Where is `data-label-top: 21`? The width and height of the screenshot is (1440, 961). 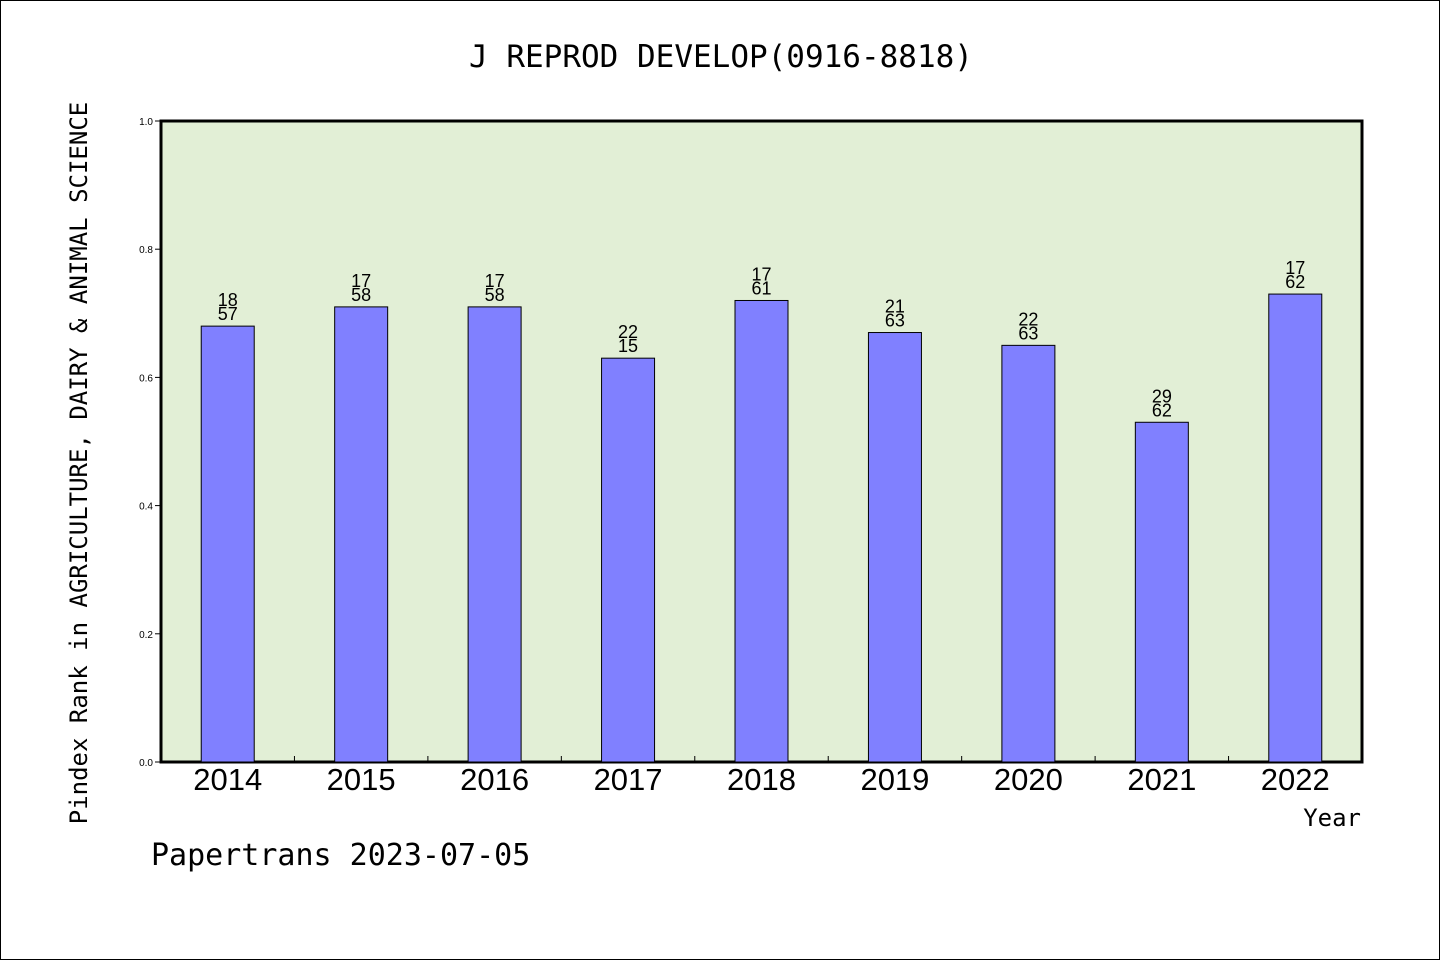
data-label-top: 21 is located at coordinates (895, 307).